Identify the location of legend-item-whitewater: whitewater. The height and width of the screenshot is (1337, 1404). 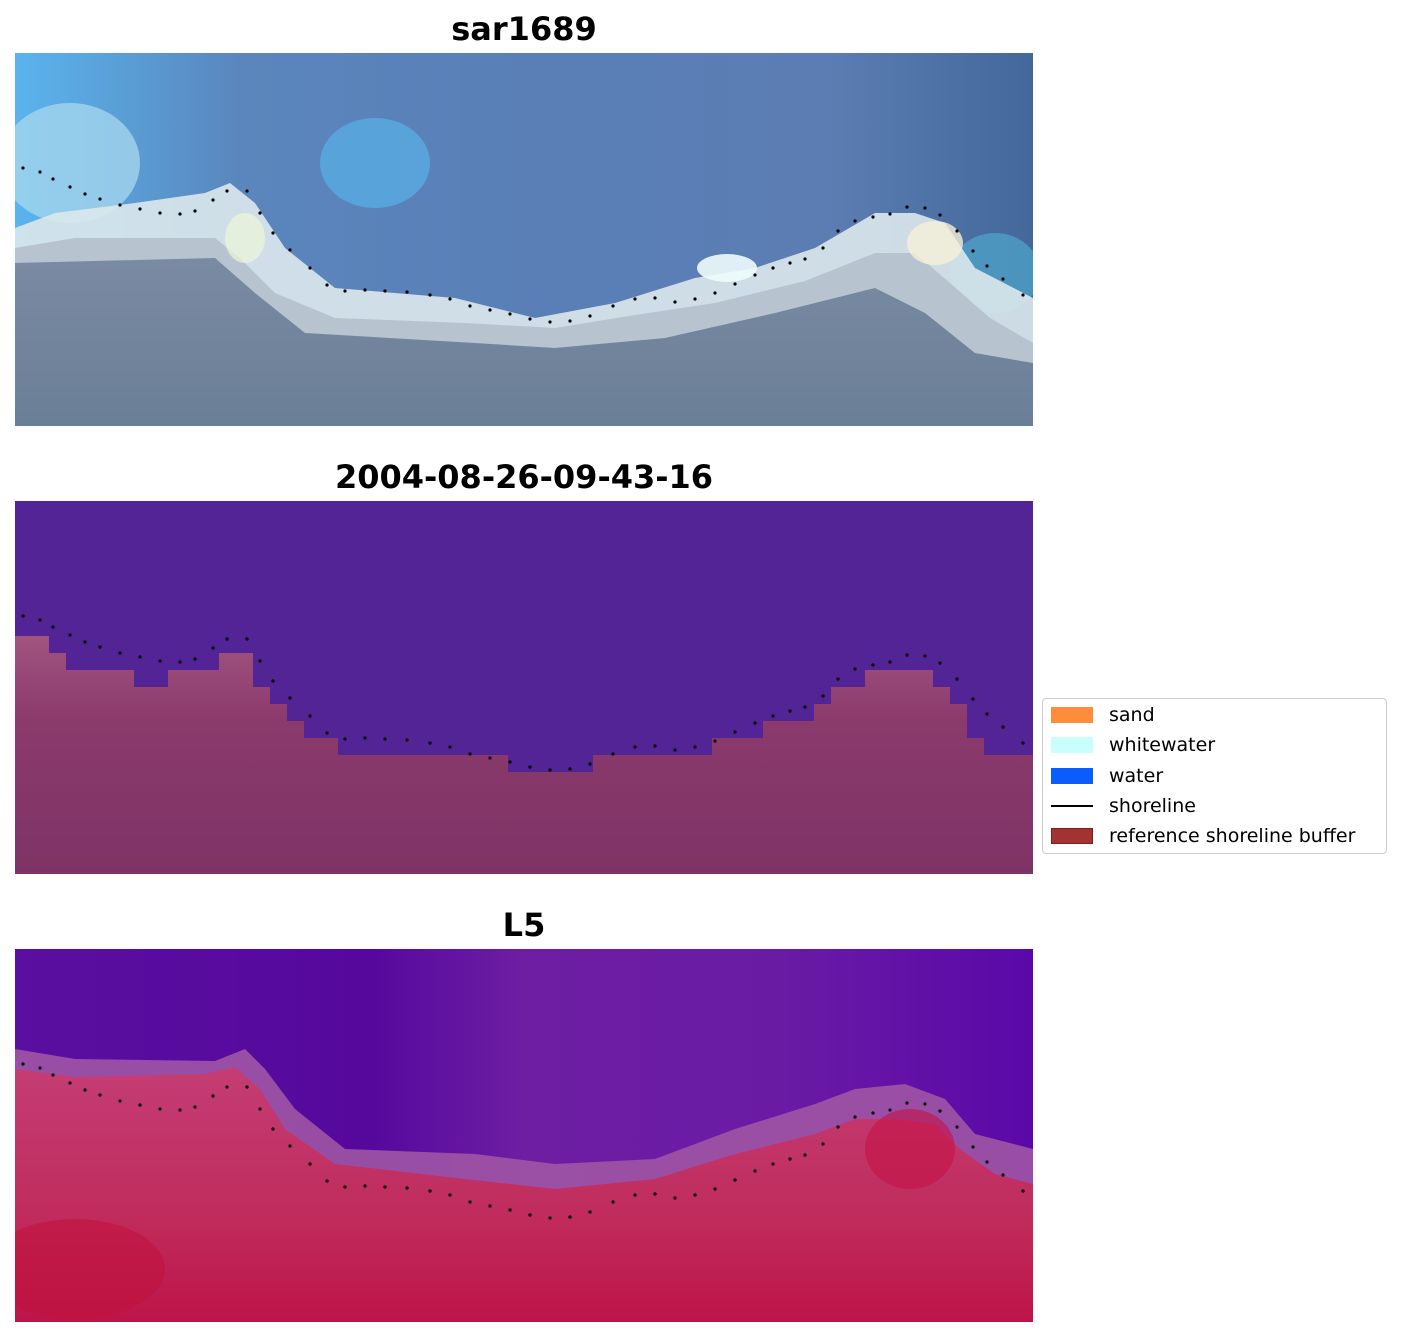
(1133, 745).